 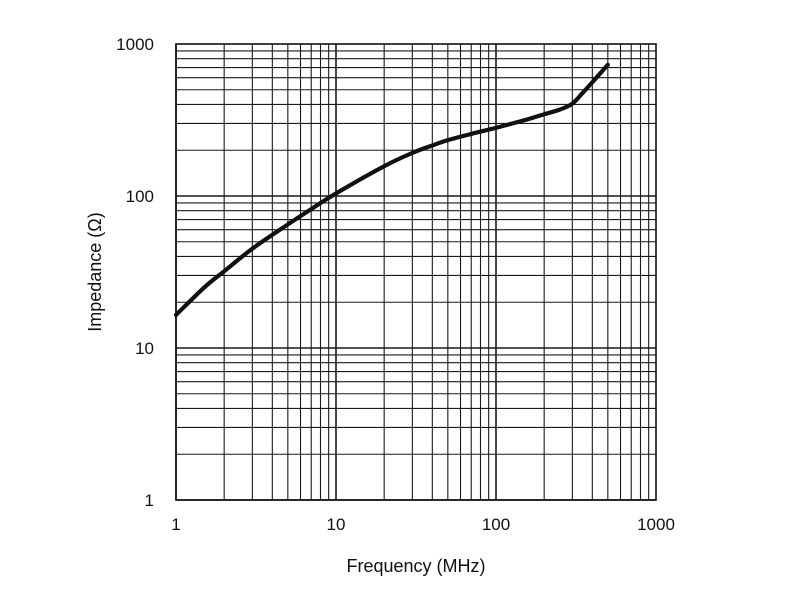 I want to click on x-tick-labels: 1 10 100 1000, so click(x=423, y=524).